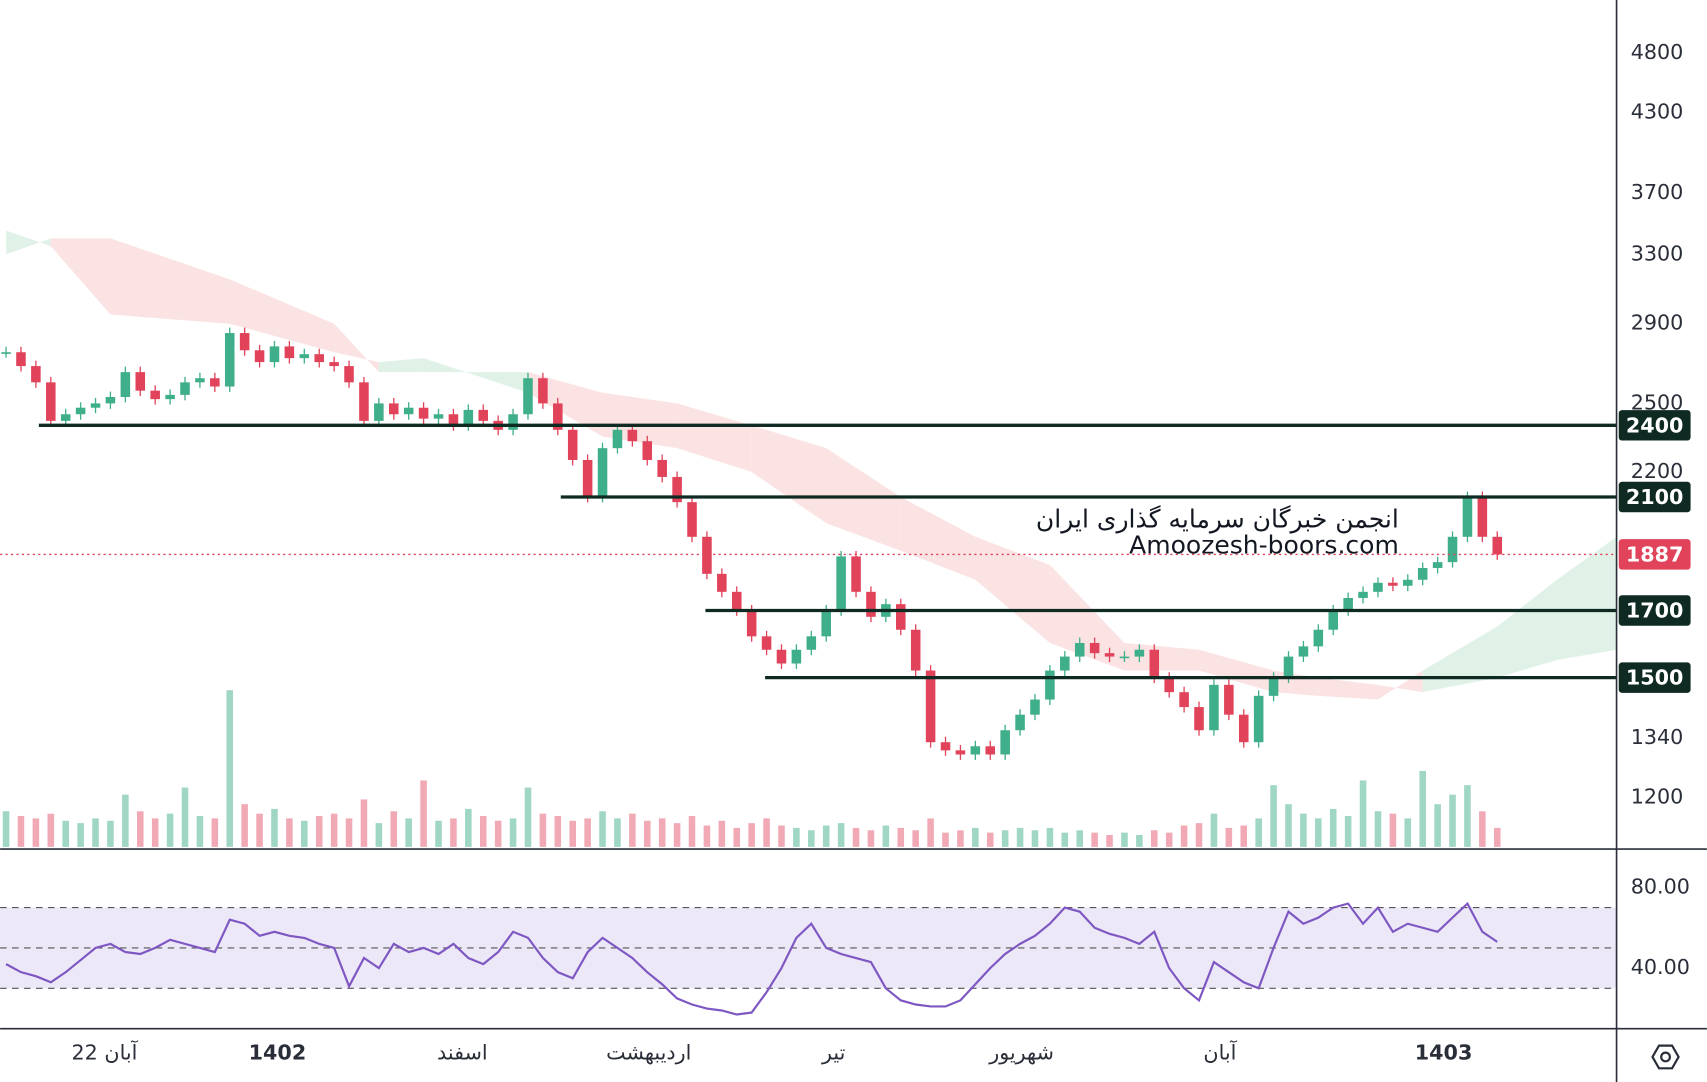 This screenshot has width=1707, height=1082. I want to click on settings-icon, so click(1665, 1057).